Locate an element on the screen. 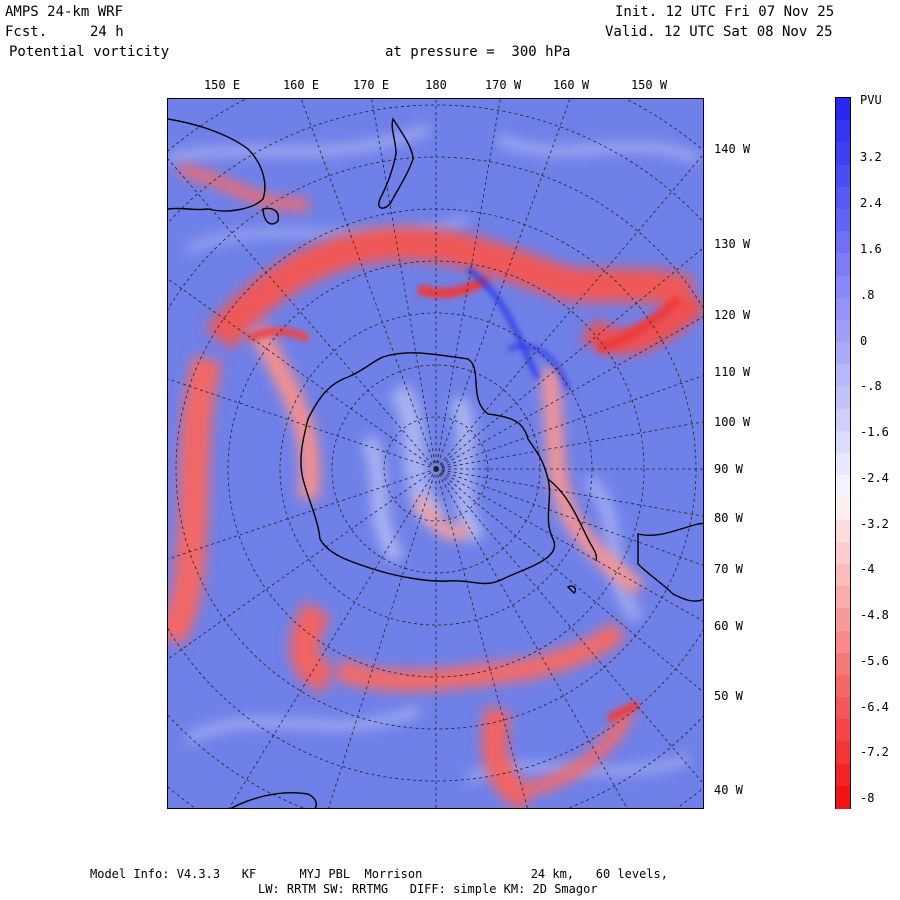  south-georgia-coast is located at coordinates (571, 589).